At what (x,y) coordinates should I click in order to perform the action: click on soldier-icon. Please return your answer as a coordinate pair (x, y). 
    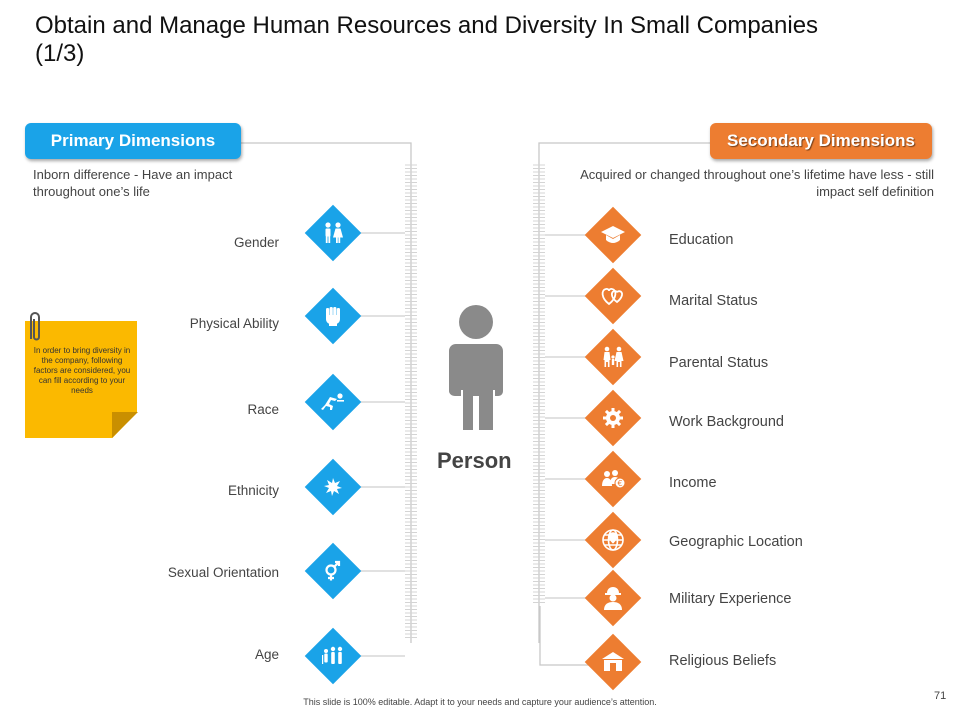
    Looking at the image, I should click on (613, 598).